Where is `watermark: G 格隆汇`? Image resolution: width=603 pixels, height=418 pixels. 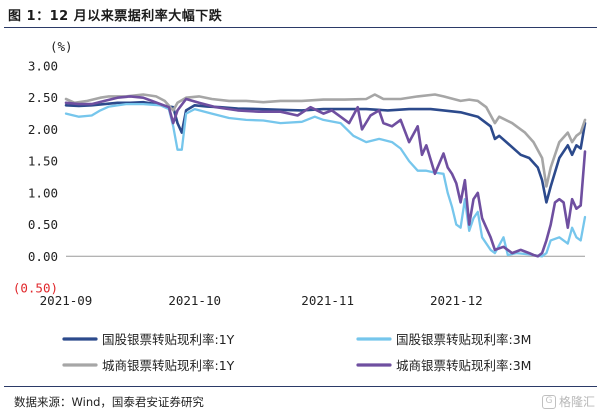
watermark: G 格隆汇 is located at coordinates (568, 401).